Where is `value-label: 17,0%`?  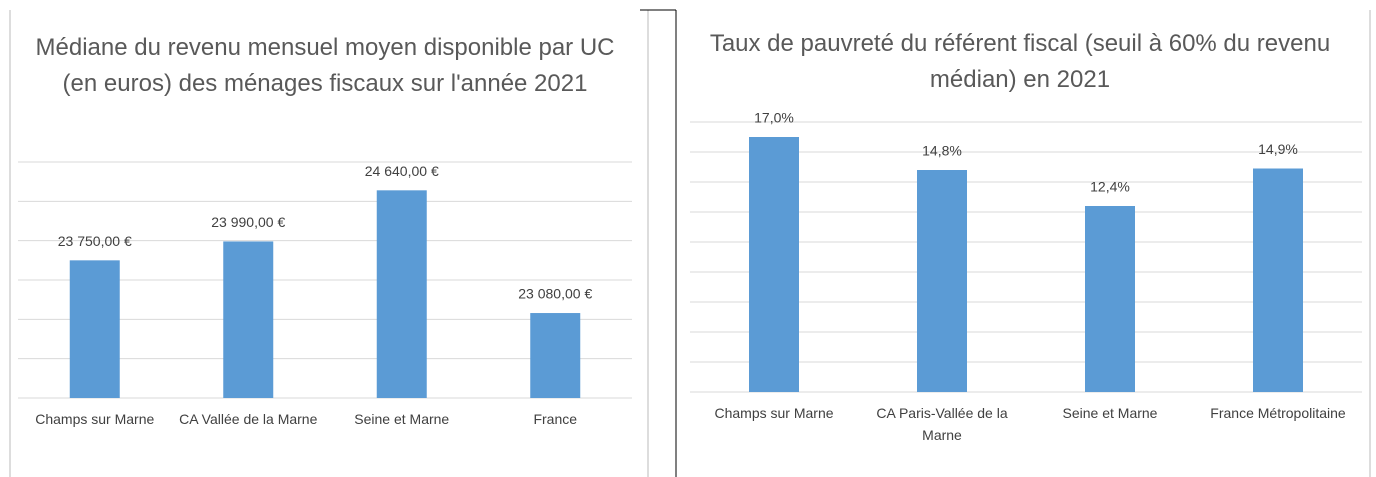 value-label: 17,0% is located at coordinates (774, 118).